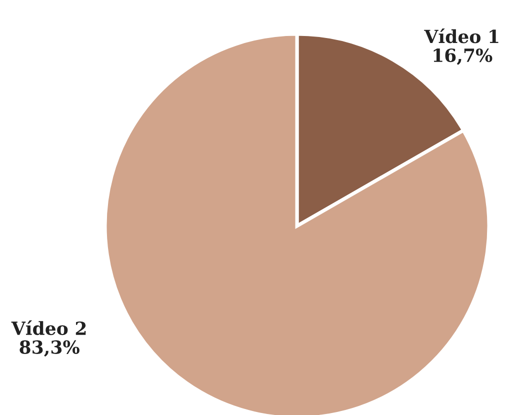 The image size is (515, 415). What do you see at coordinates (50, 348) in the screenshot?
I see `data-label: 83,3%` at bounding box center [50, 348].